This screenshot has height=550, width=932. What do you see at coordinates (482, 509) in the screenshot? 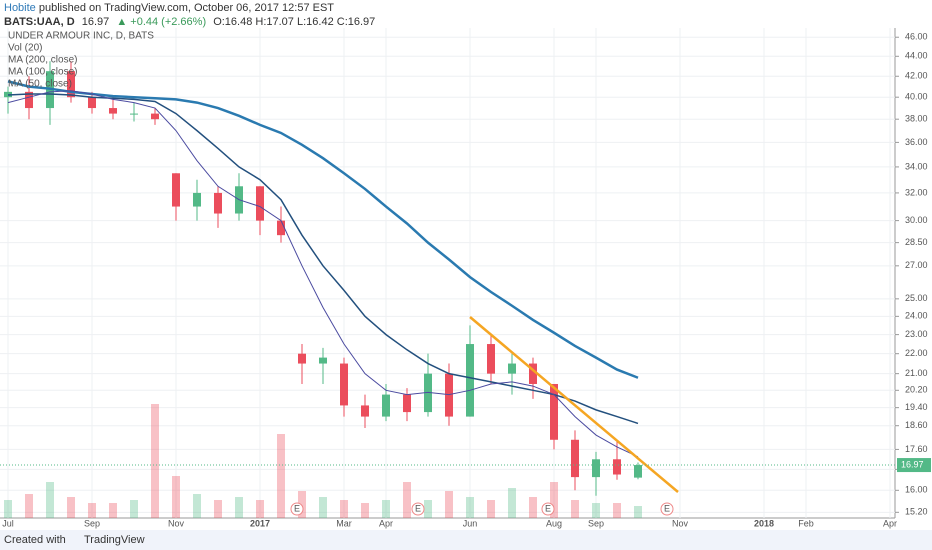
I see `earnings-markers: E E E E` at bounding box center [482, 509].